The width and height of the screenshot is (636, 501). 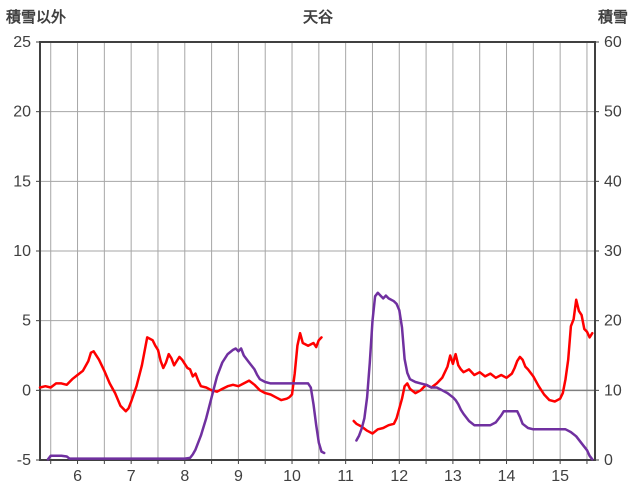 What do you see at coordinates (22, 42) in the screenshot?
I see `svg-text: 25` at bounding box center [22, 42].